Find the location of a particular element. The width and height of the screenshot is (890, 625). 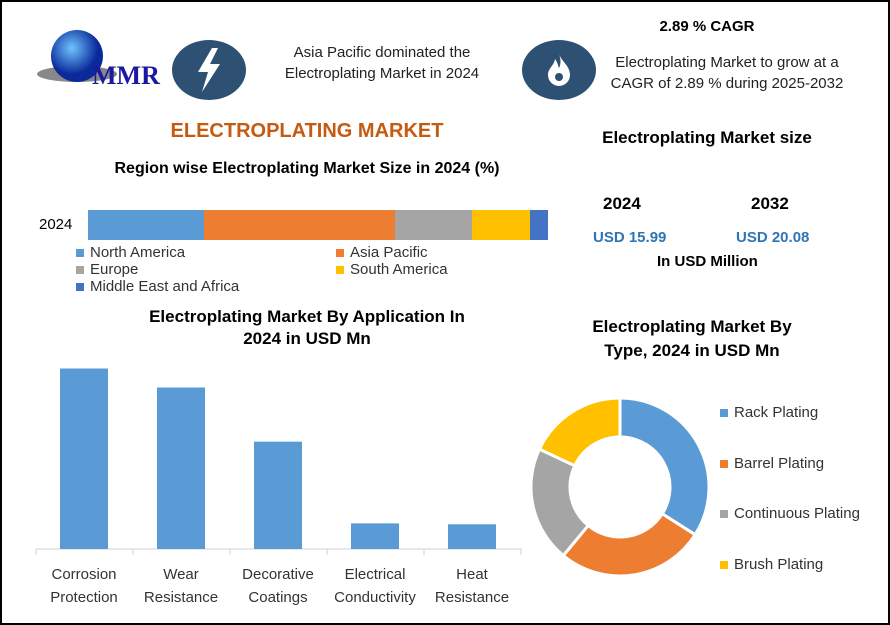

x-tick-label: Corrosion is located at coordinates (83, 574).